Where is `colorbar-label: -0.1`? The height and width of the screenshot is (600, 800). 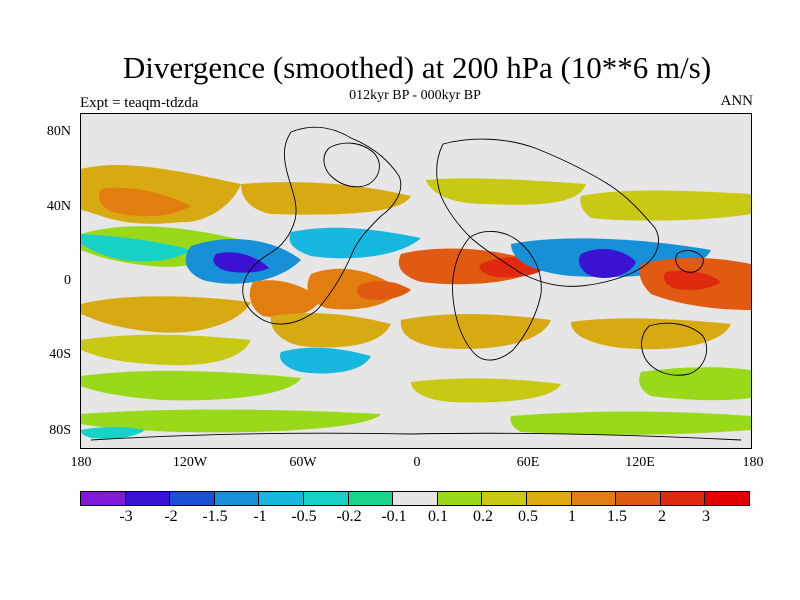 colorbar-label: -0.1 is located at coordinates (394, 516).